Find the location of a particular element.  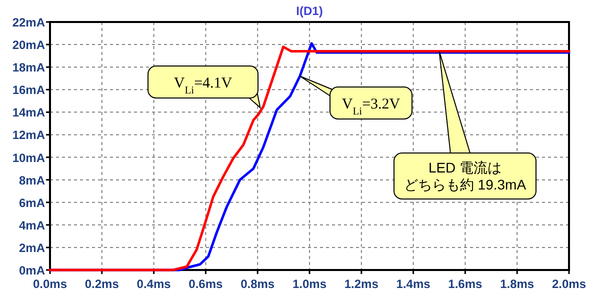

annotation: LED 電流はどちらも約 19.3mA is located at coordinates (465, 175).